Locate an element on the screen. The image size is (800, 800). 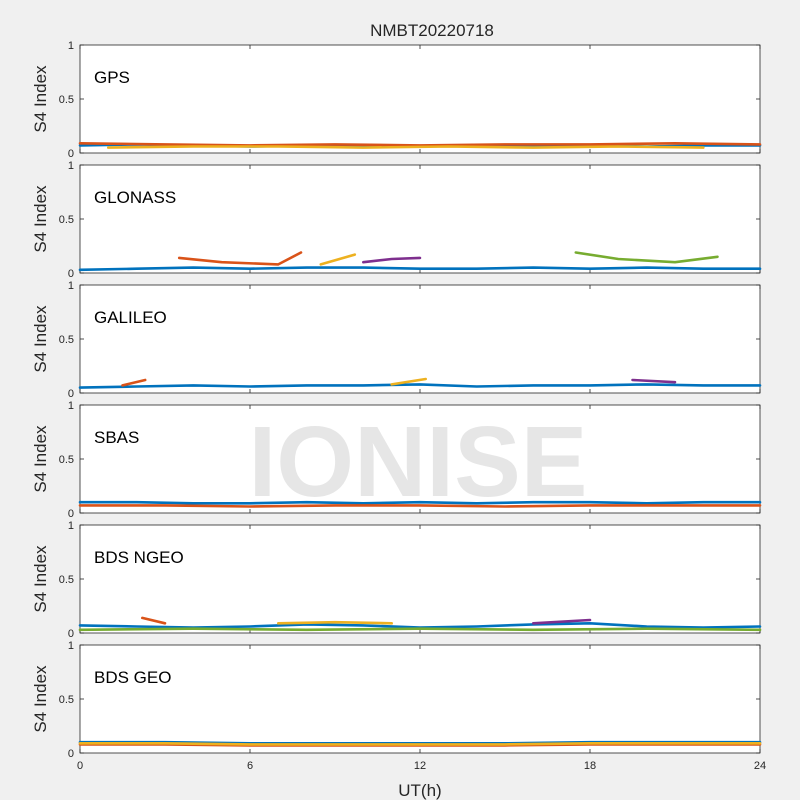
panel-3: 0 0.5 1 S4 Index SBAS is located at coordinates (396, 460).